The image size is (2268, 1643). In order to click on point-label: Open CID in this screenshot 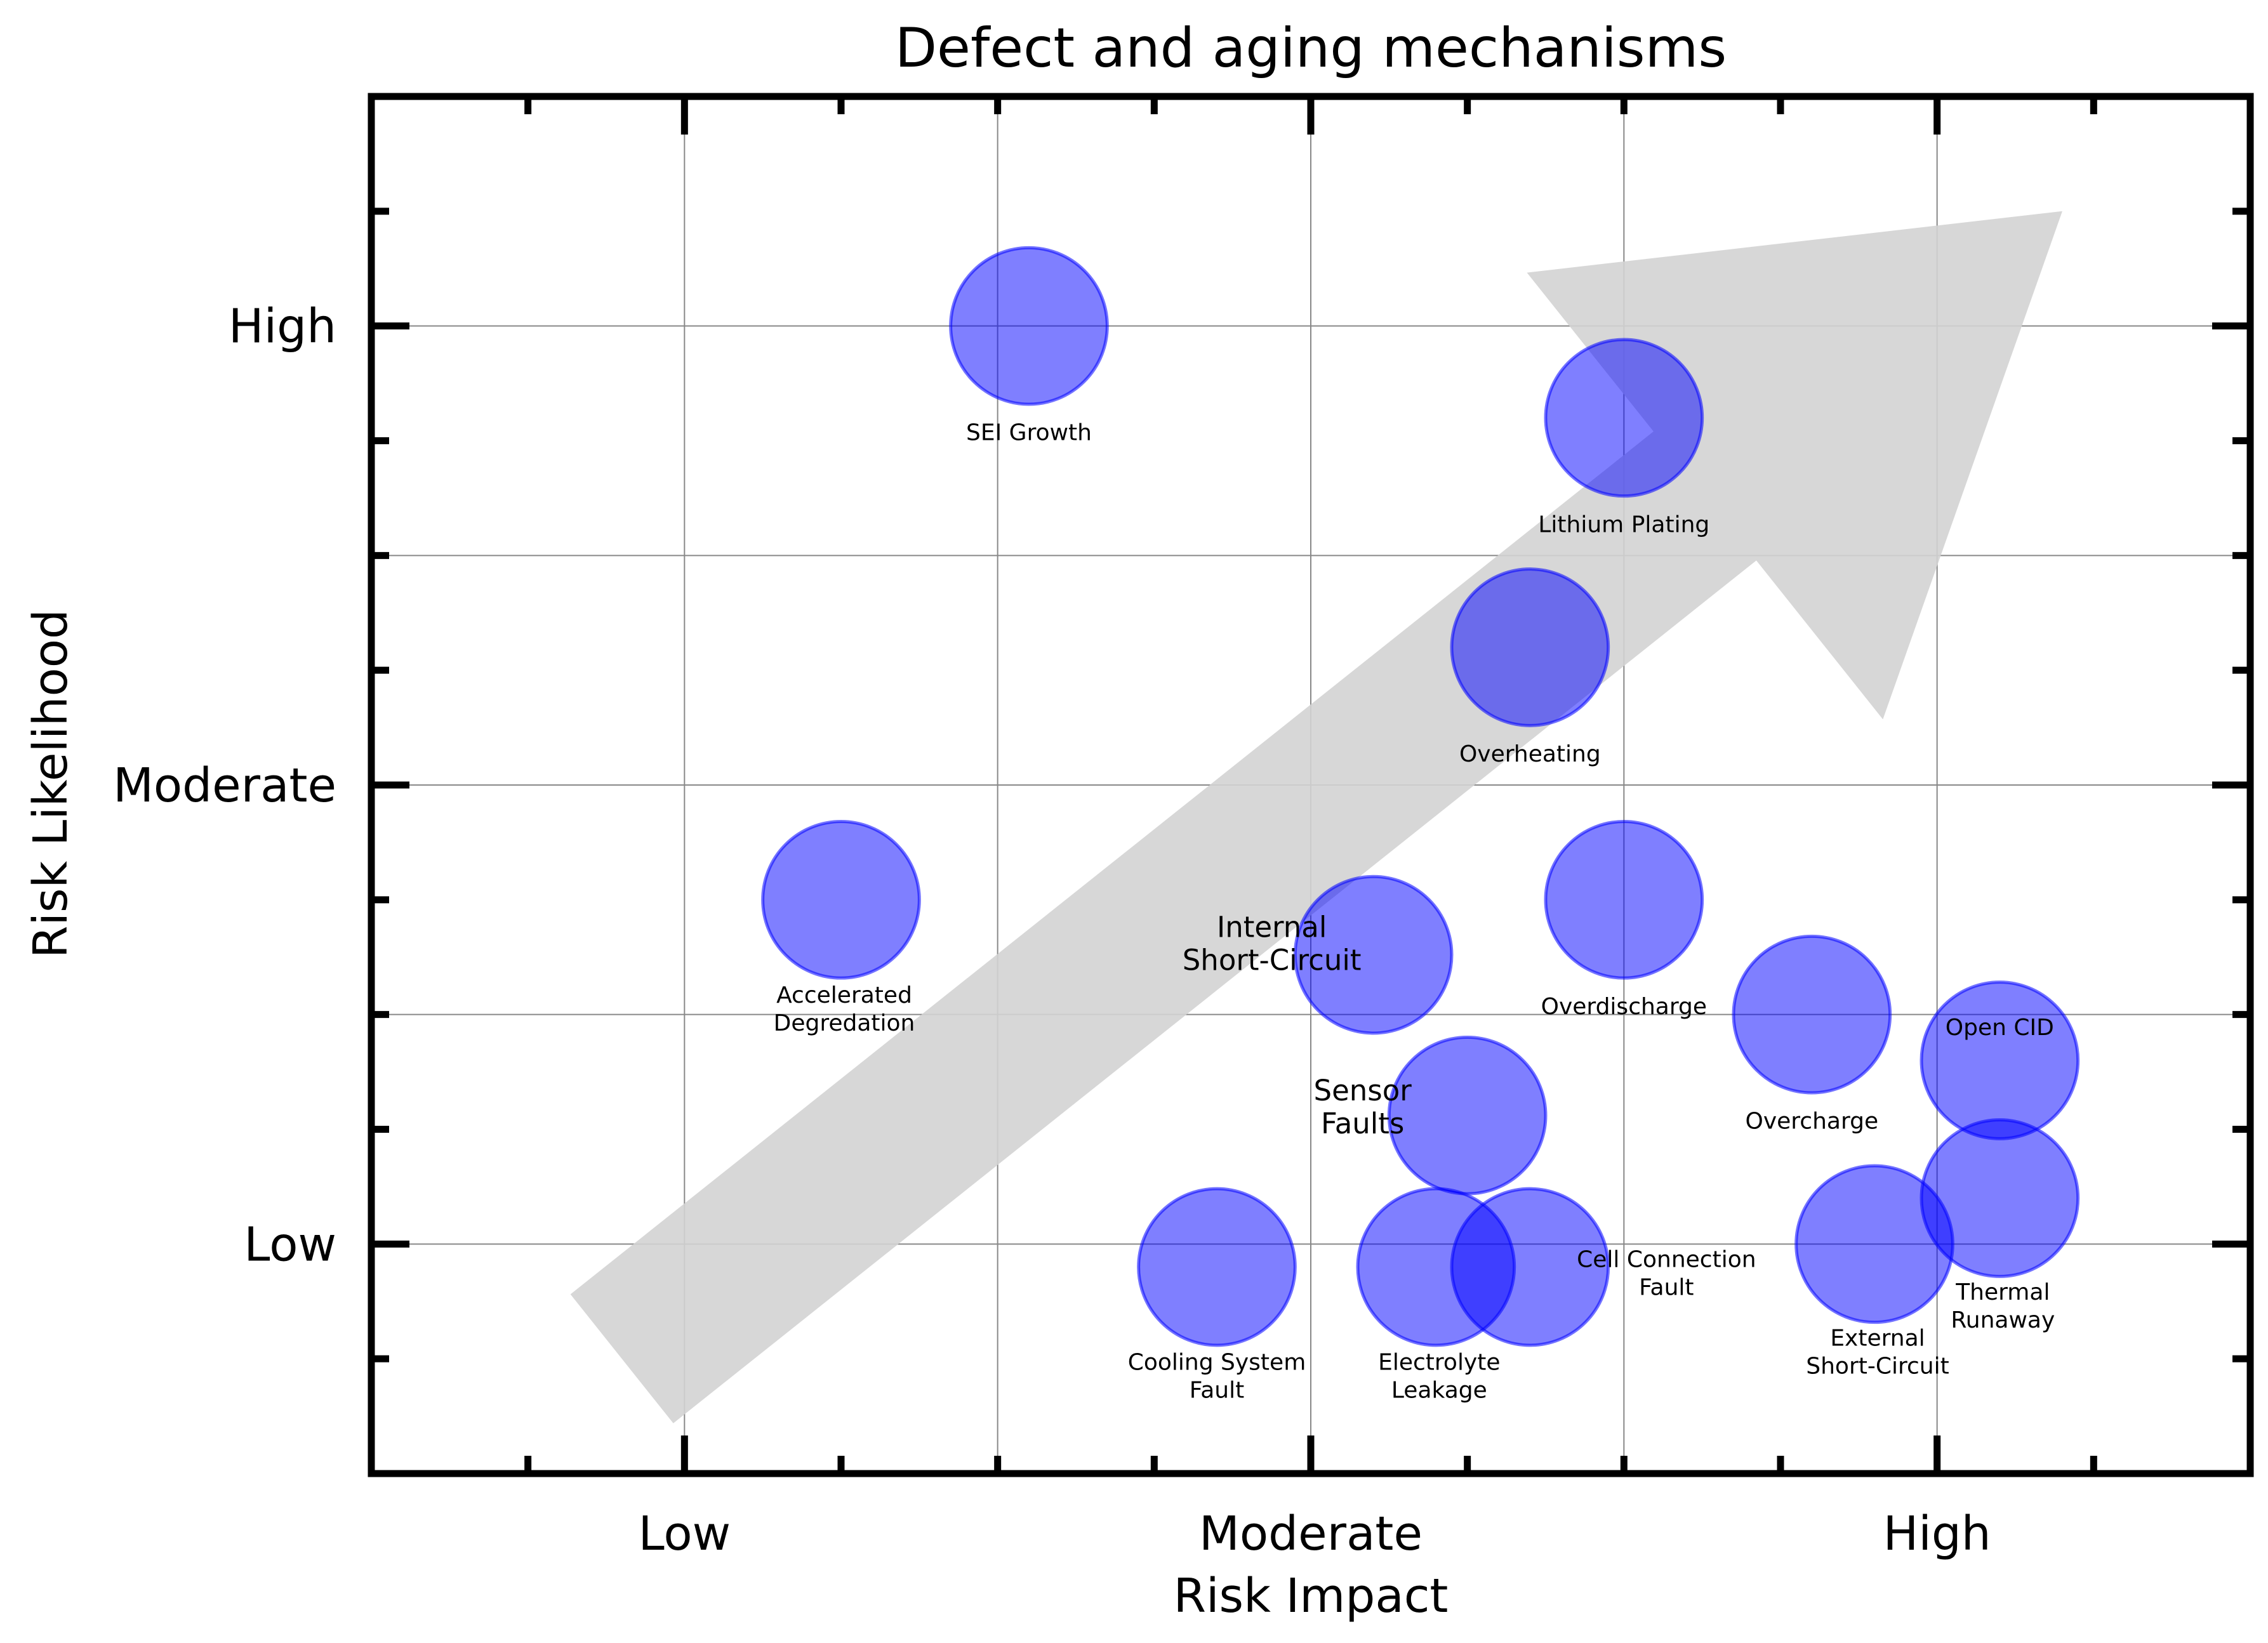, I will do `click(2000, 1028)`.